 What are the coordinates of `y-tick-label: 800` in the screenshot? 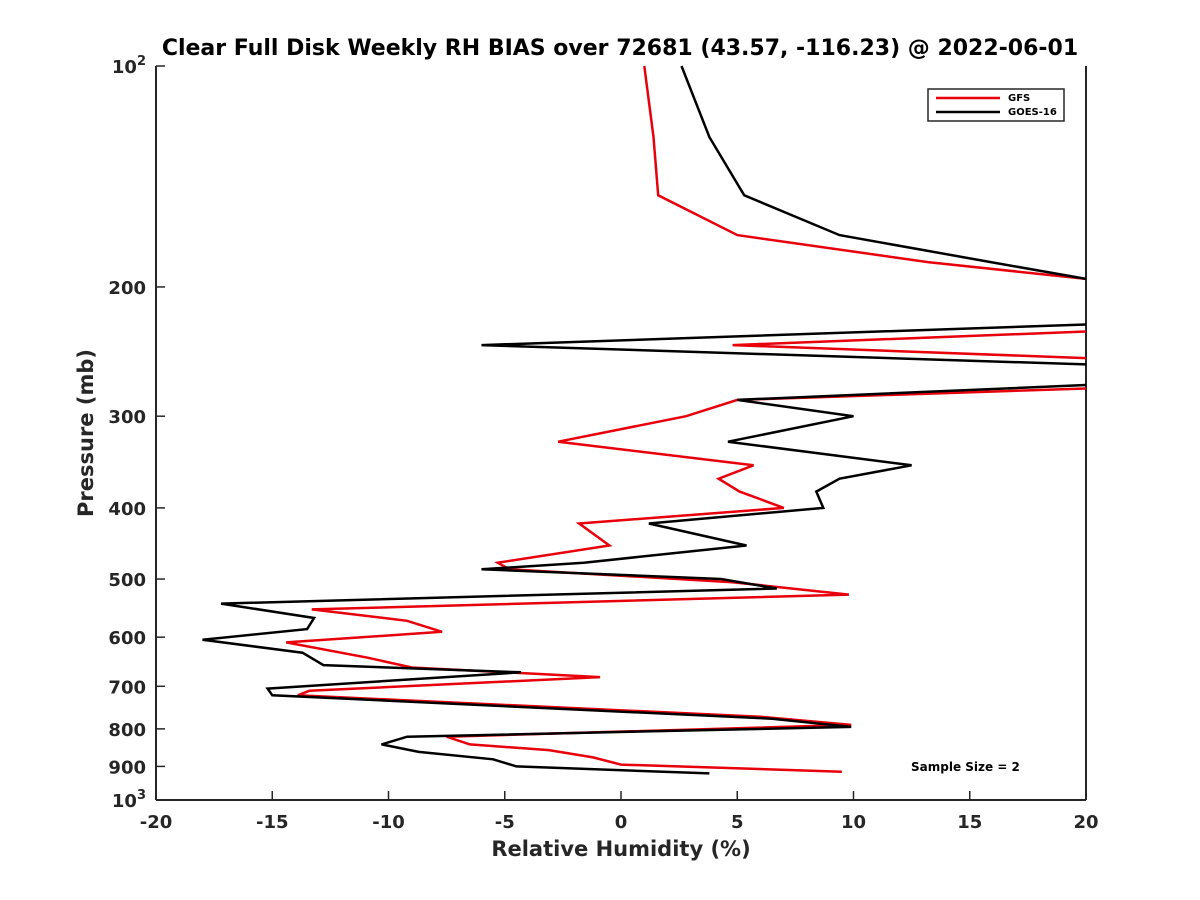 It's located at (127, 730).